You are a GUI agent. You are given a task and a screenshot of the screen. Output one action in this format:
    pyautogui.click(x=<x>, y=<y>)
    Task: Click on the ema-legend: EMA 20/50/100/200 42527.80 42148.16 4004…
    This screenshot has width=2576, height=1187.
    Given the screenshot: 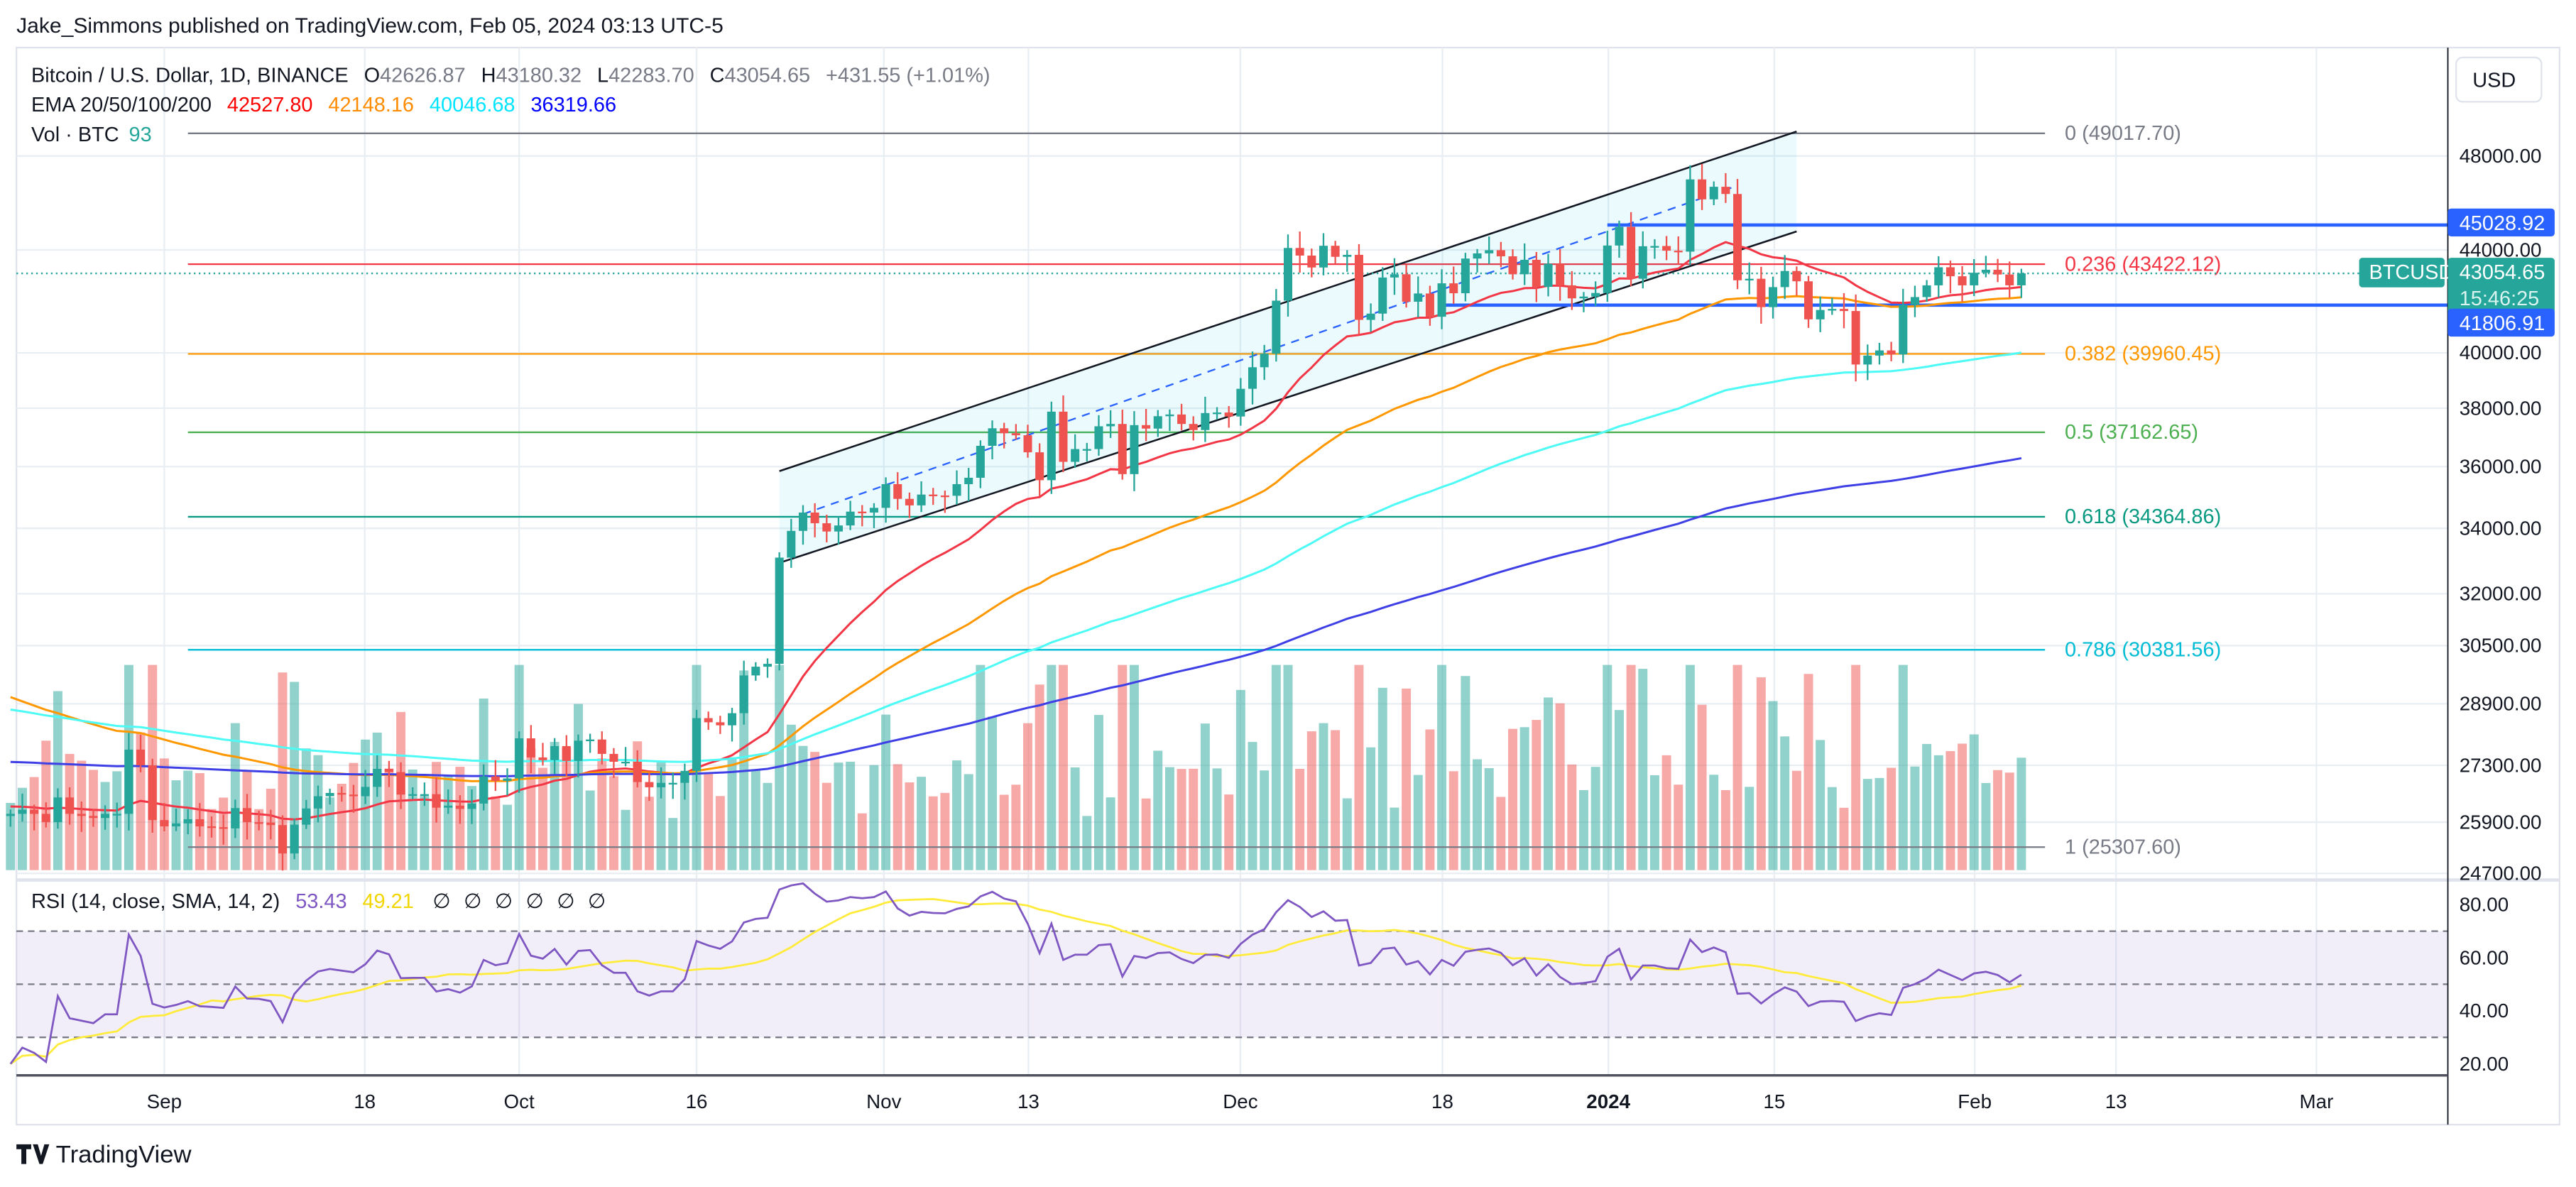 What is the action you would take?
    pyautogui.click(x=323, y=105)
    